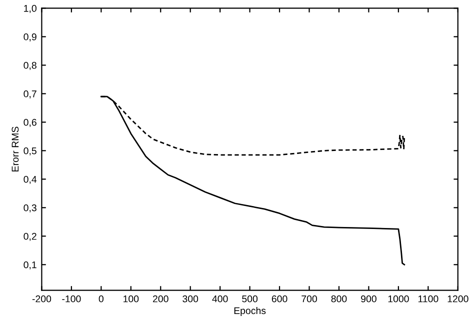 This screenshot has height=328, width=474. What do you see at coordinates (30, 8) in the screenshot?
I see `y-tick-label: 1,0` at bounding box center [30, 8].